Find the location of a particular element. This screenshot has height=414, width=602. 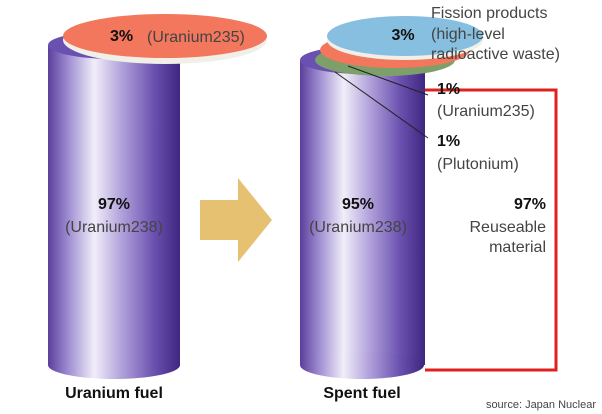

caption: Uranium fuel is located at coordinates (114, 393).